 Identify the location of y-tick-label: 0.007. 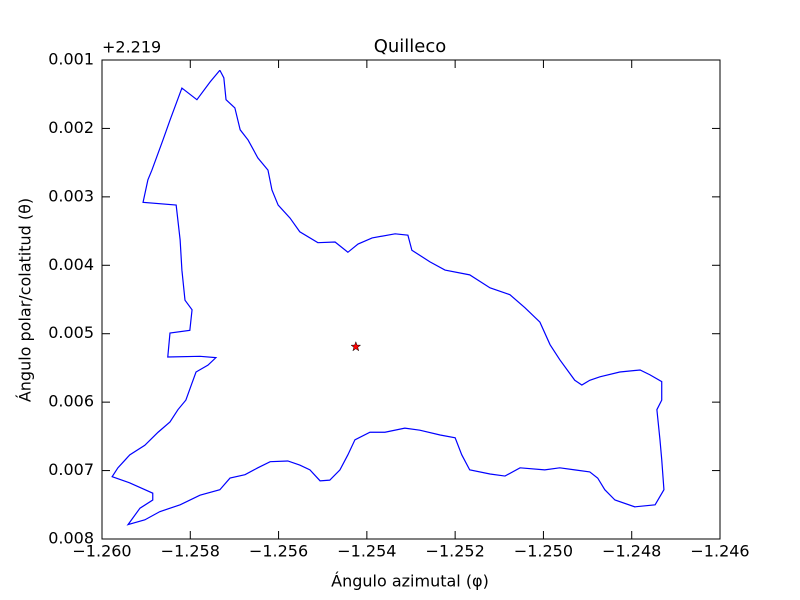
(71, 469).